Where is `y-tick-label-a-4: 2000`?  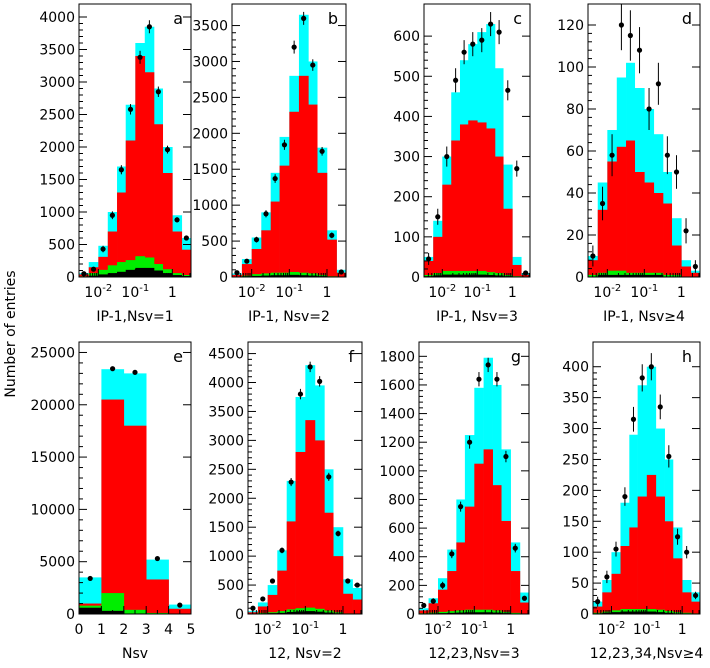
y-tick-label-a-4: 2000 is located at coordinates (57, 148).